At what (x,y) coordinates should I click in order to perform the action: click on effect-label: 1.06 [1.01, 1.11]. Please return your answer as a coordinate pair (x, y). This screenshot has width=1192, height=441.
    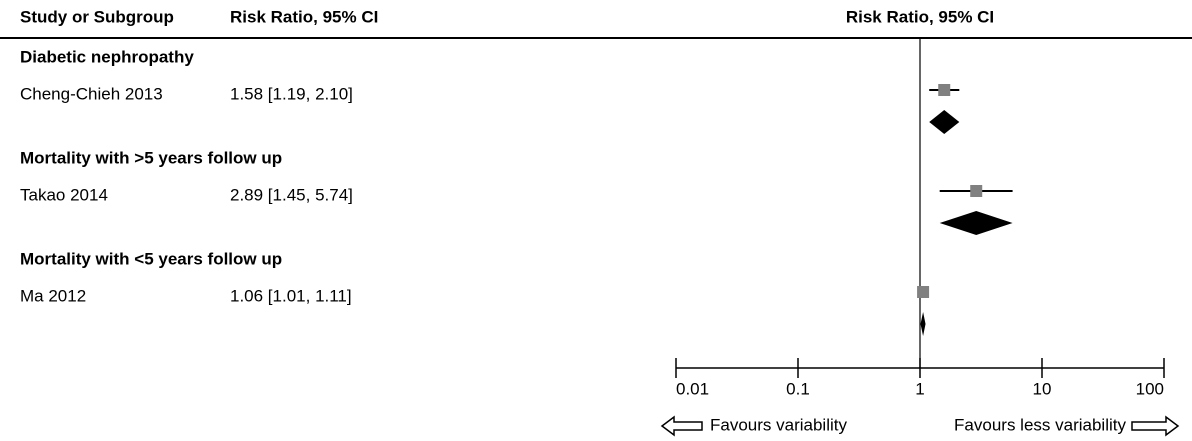
    Looking at the image, I should click on (291, 295).